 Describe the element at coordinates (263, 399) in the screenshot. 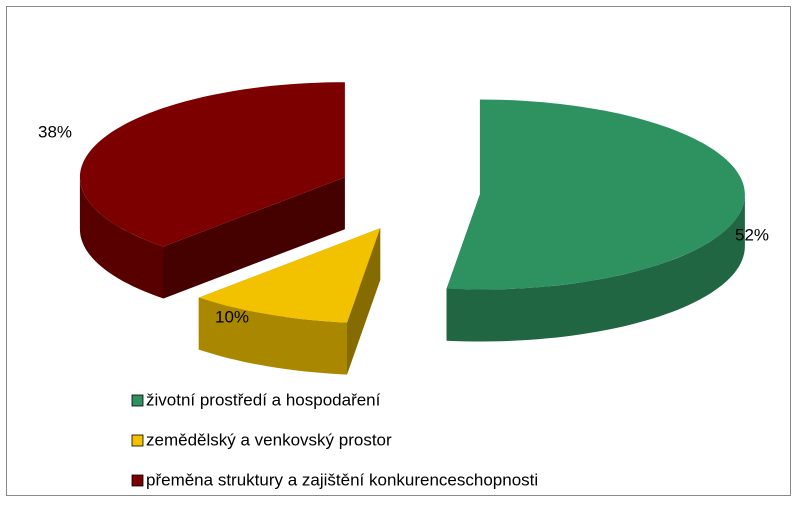

I see `legend-label: životní prostředí a hospodaření` at that location.